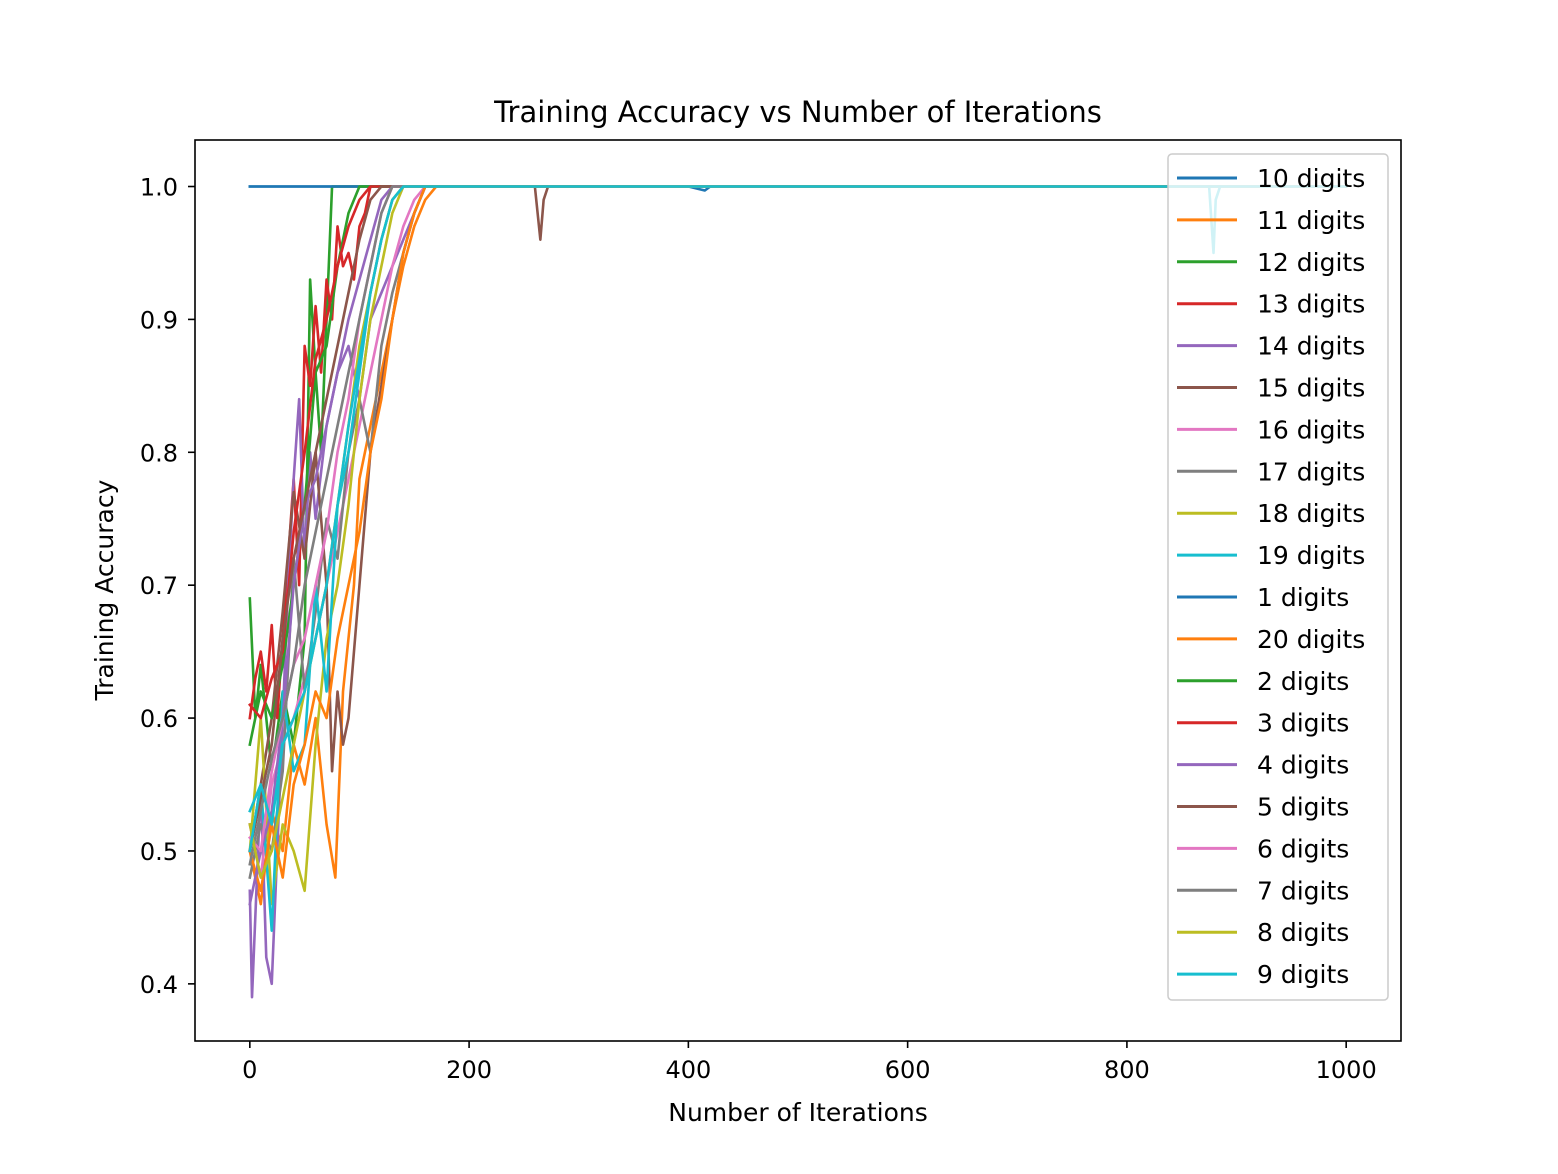 This screenshot has height=1174, width=1558. I want to click on legend-label-20-digits: 20 digits, so click(1311, 639).